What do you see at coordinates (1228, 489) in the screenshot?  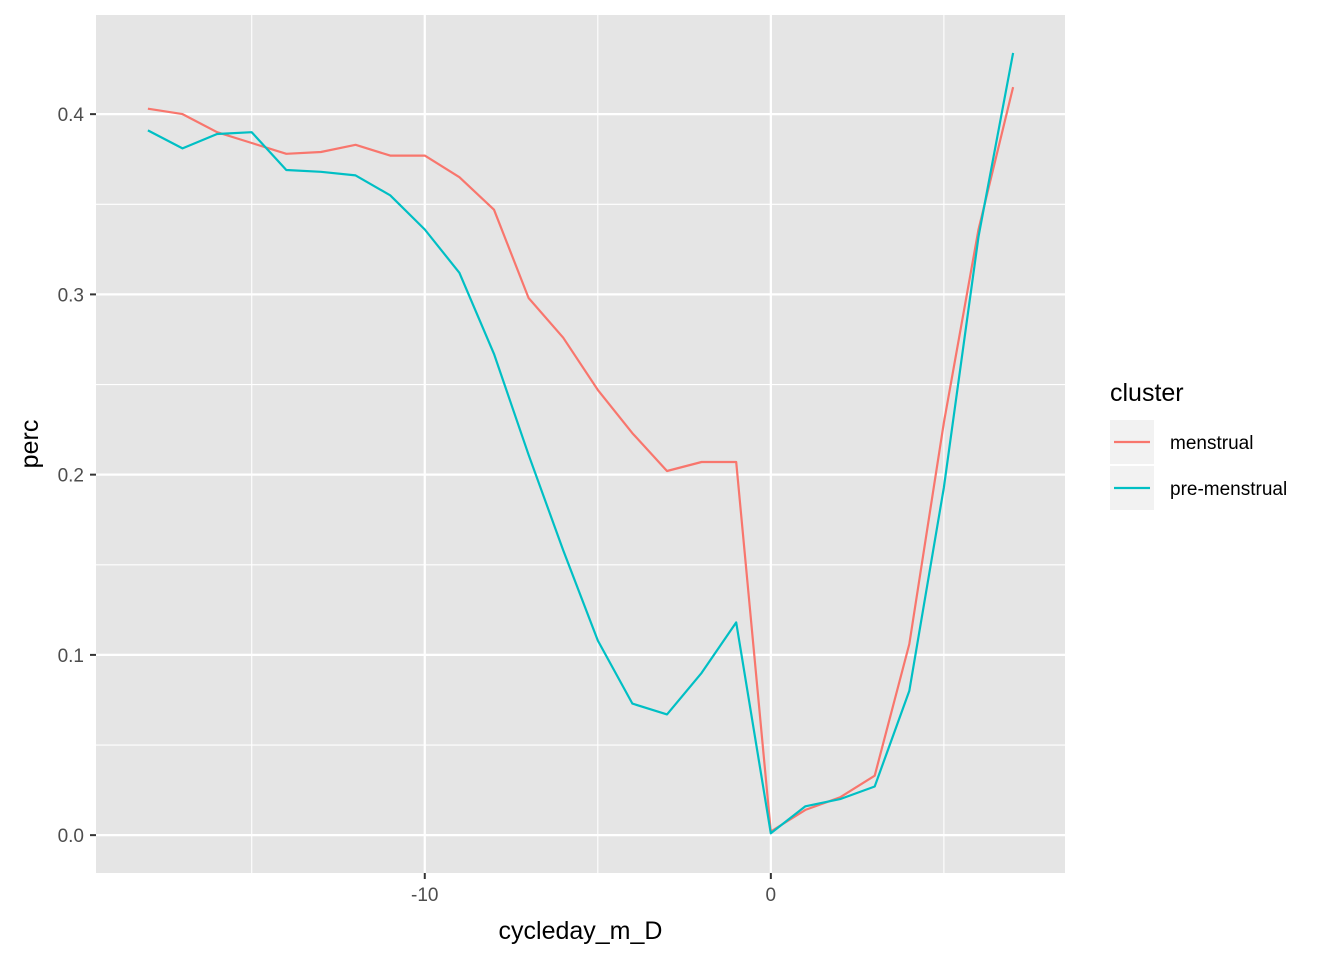 I see `legend-label: pre-menstrual` at bounding box center [1228, 489].